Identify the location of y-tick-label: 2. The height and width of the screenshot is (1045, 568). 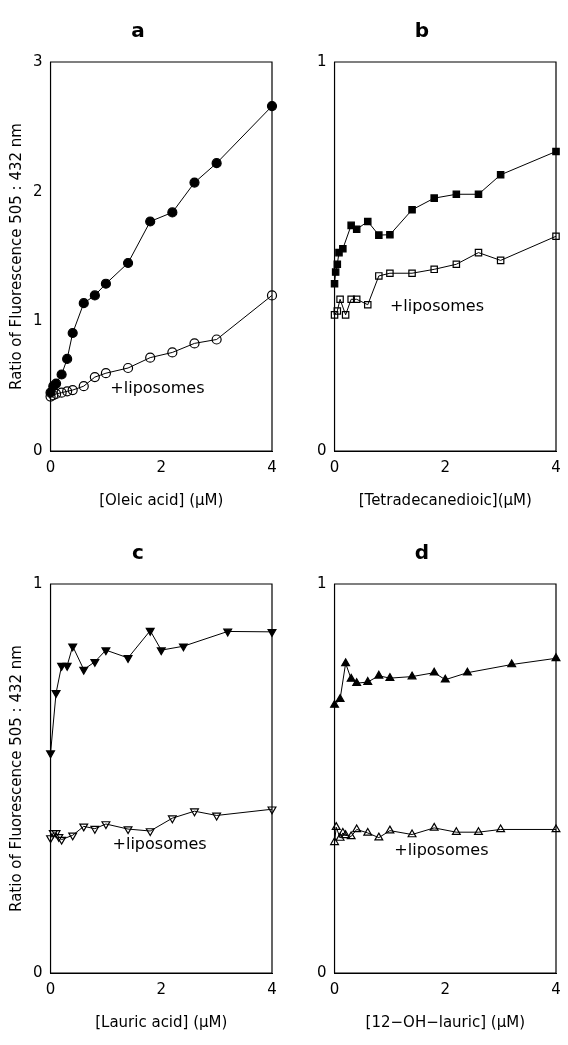
(38, 190).